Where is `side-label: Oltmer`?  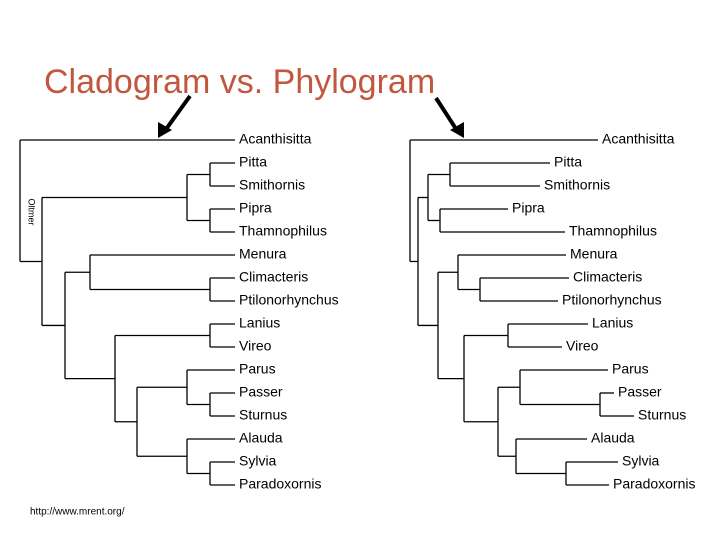 side-label: Oltmer is located at coordinates (32, 212).